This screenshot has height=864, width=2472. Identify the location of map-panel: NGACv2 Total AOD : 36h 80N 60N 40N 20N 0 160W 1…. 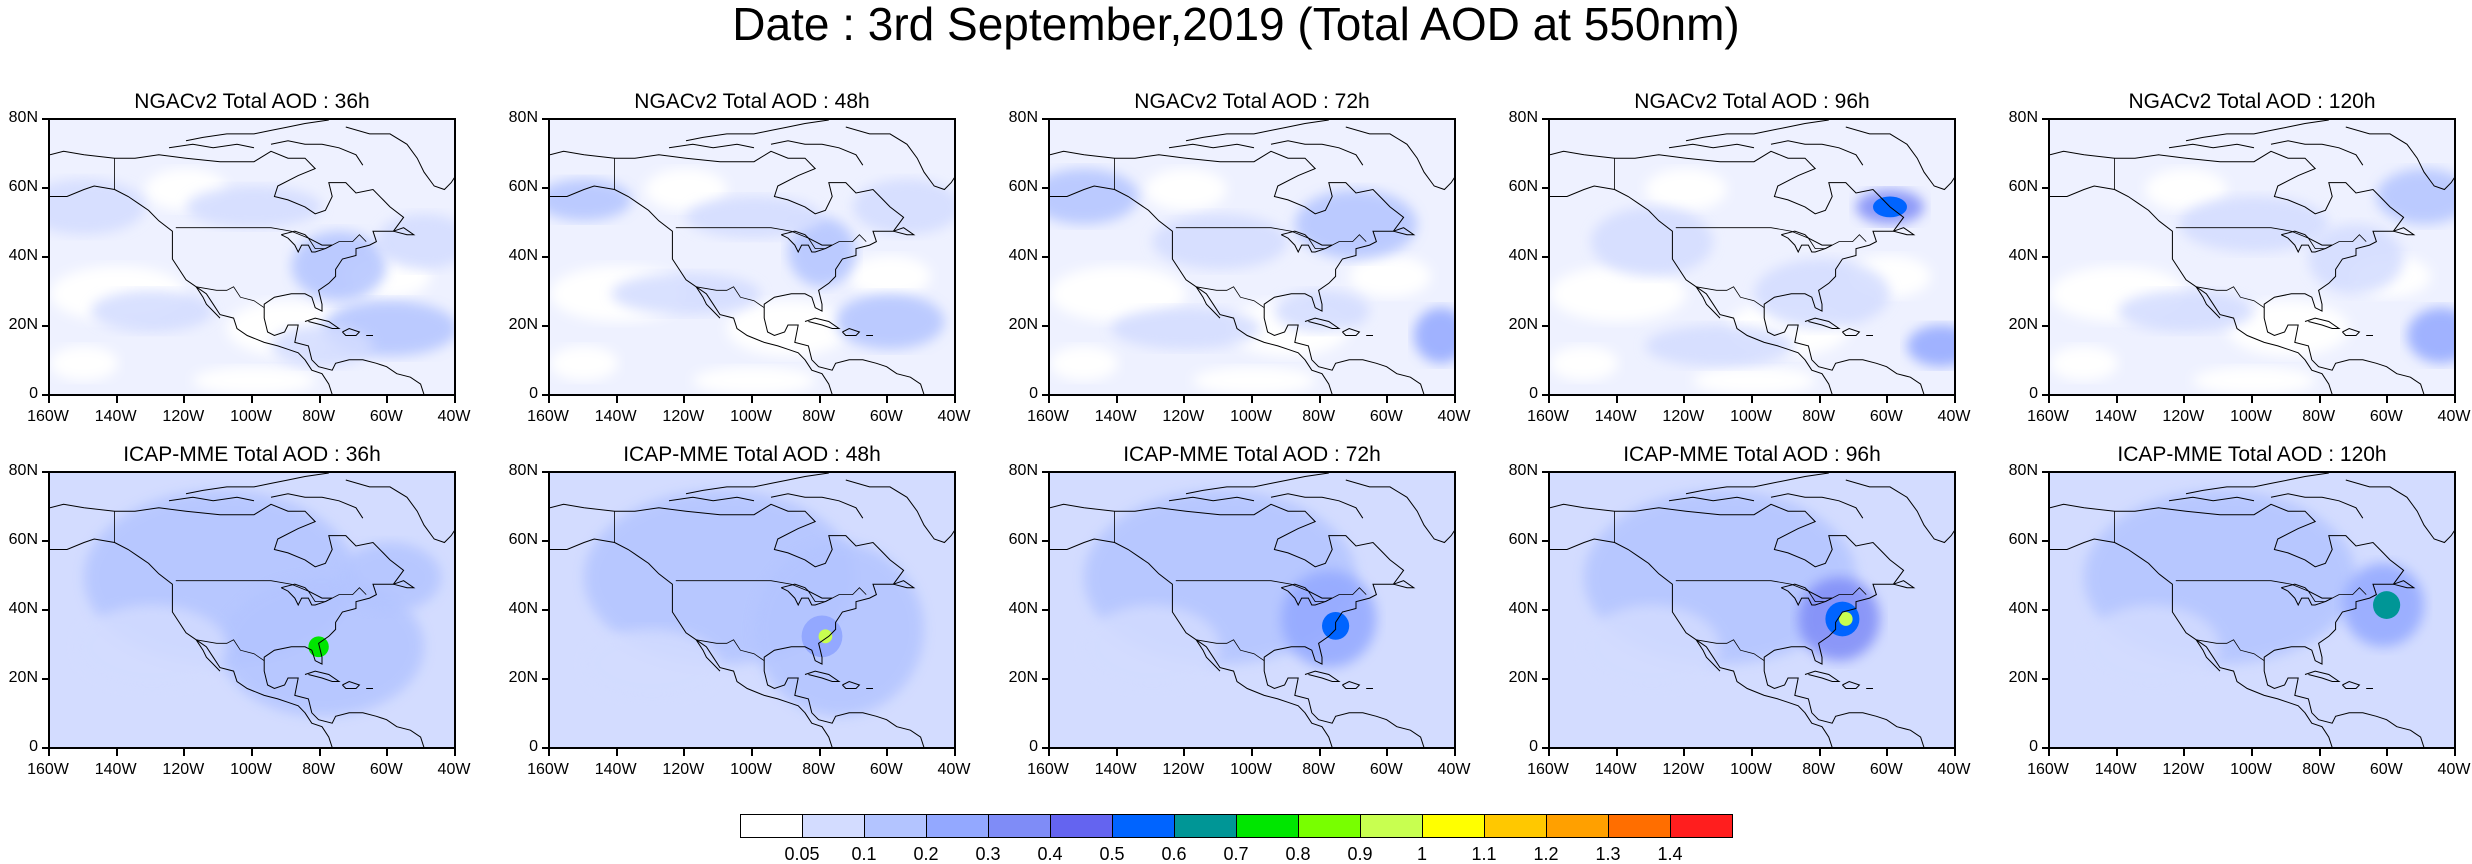
(240, 257).